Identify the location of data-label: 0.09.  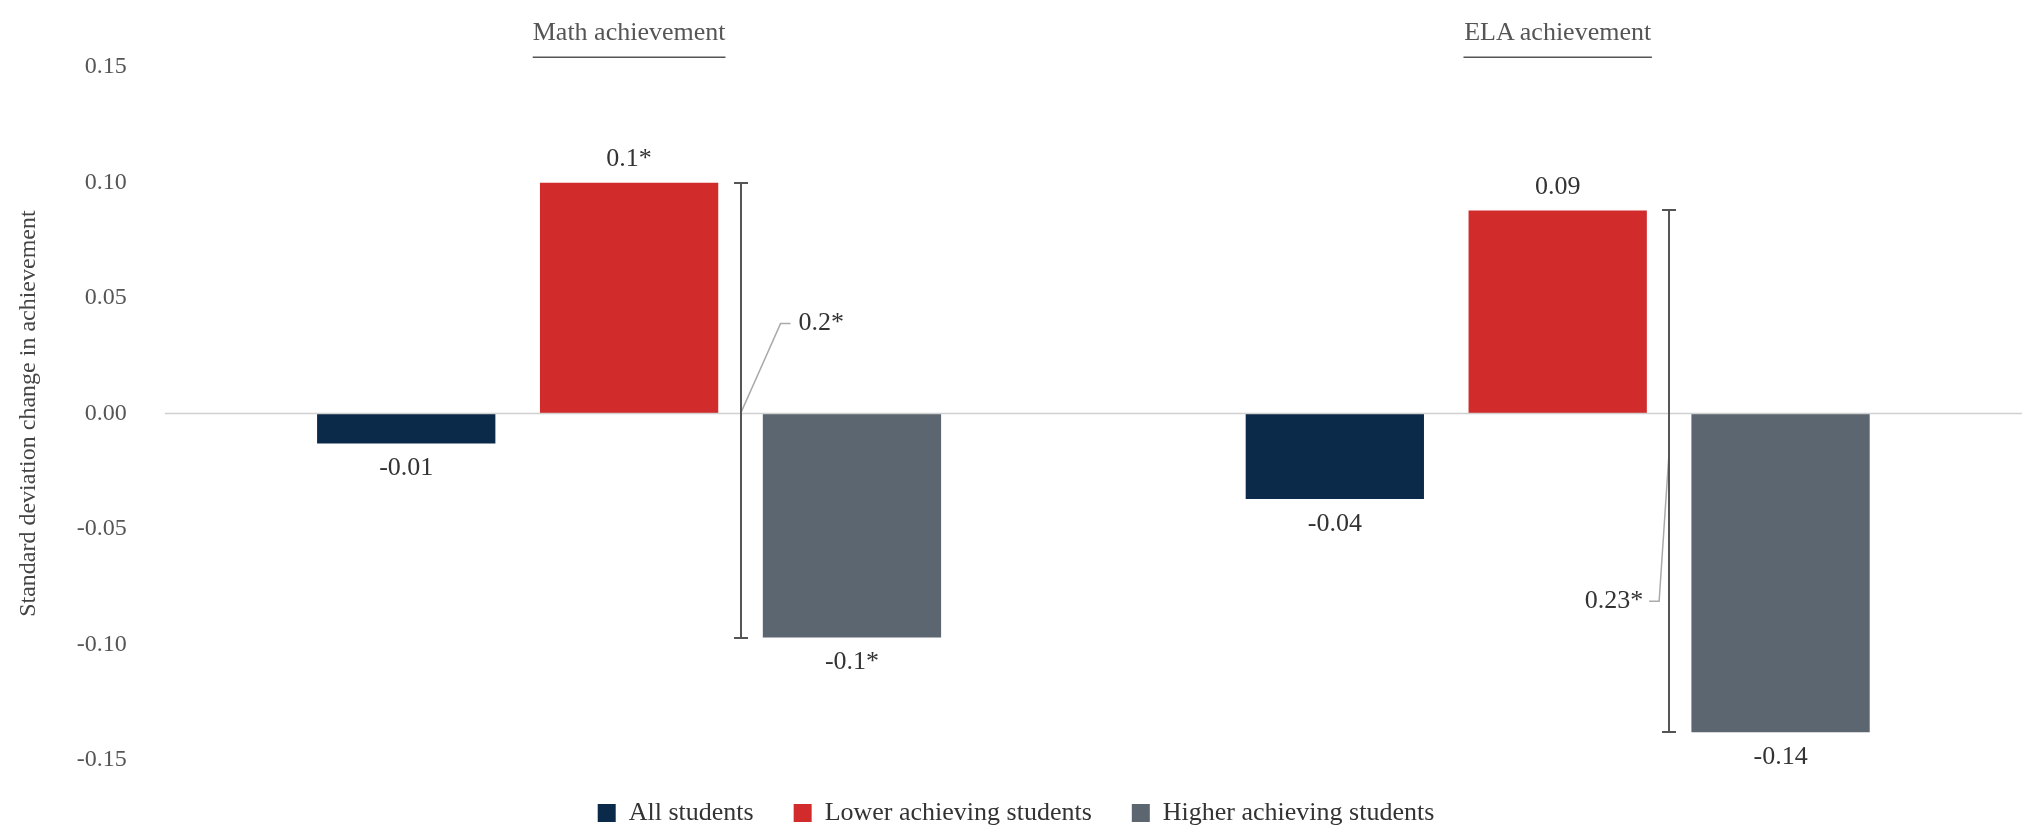
(1557, 186).